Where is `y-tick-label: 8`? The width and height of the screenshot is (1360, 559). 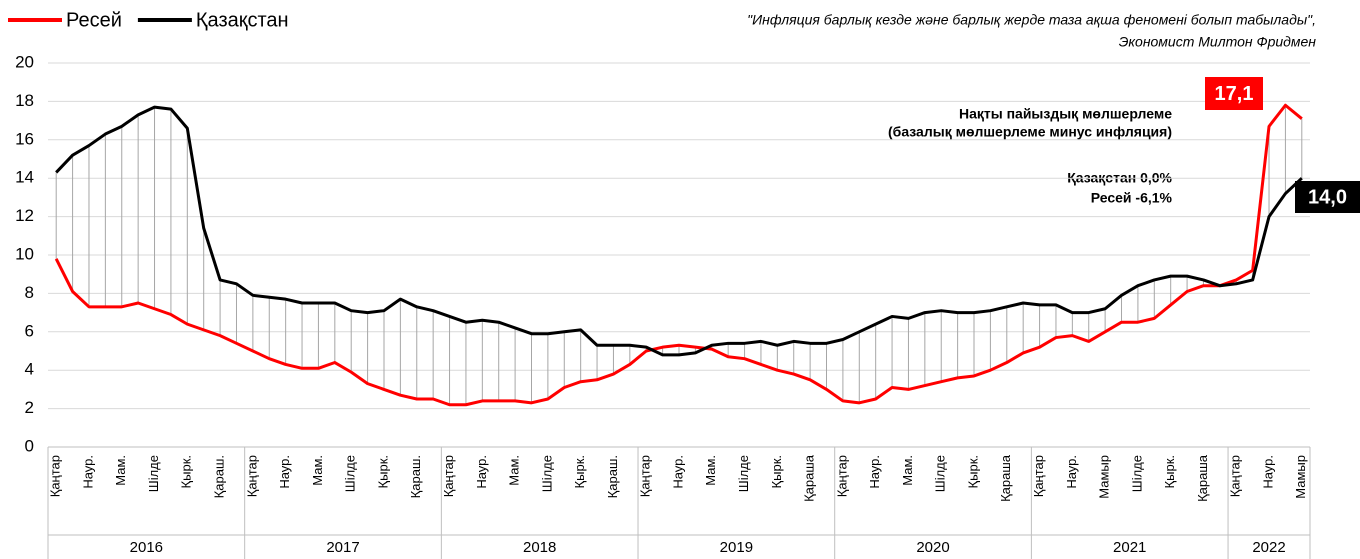 y-tick-label: 8 is located at coordinates (29, 292).